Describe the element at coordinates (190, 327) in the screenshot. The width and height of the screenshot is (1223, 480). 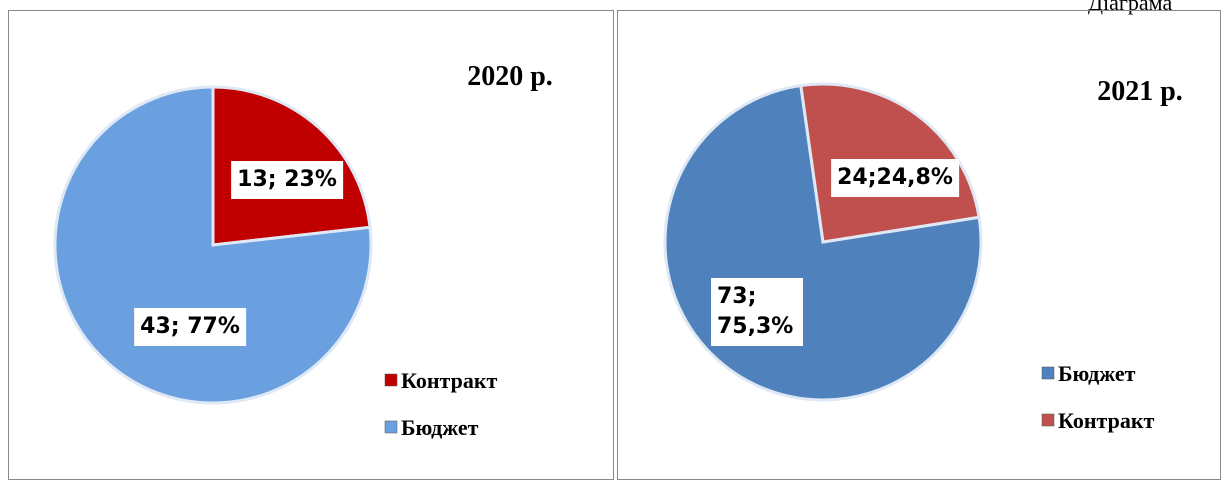
I see `data-label: 43; 77%` at that location.